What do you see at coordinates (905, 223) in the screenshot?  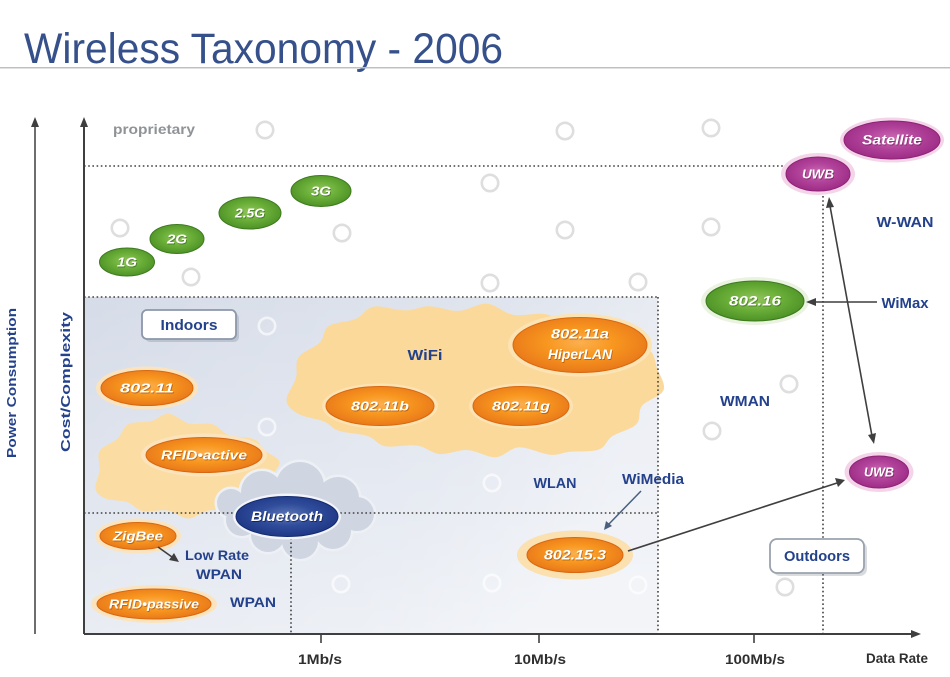 I see `svg-text: W-WAN` at bounding box center [905, 223].